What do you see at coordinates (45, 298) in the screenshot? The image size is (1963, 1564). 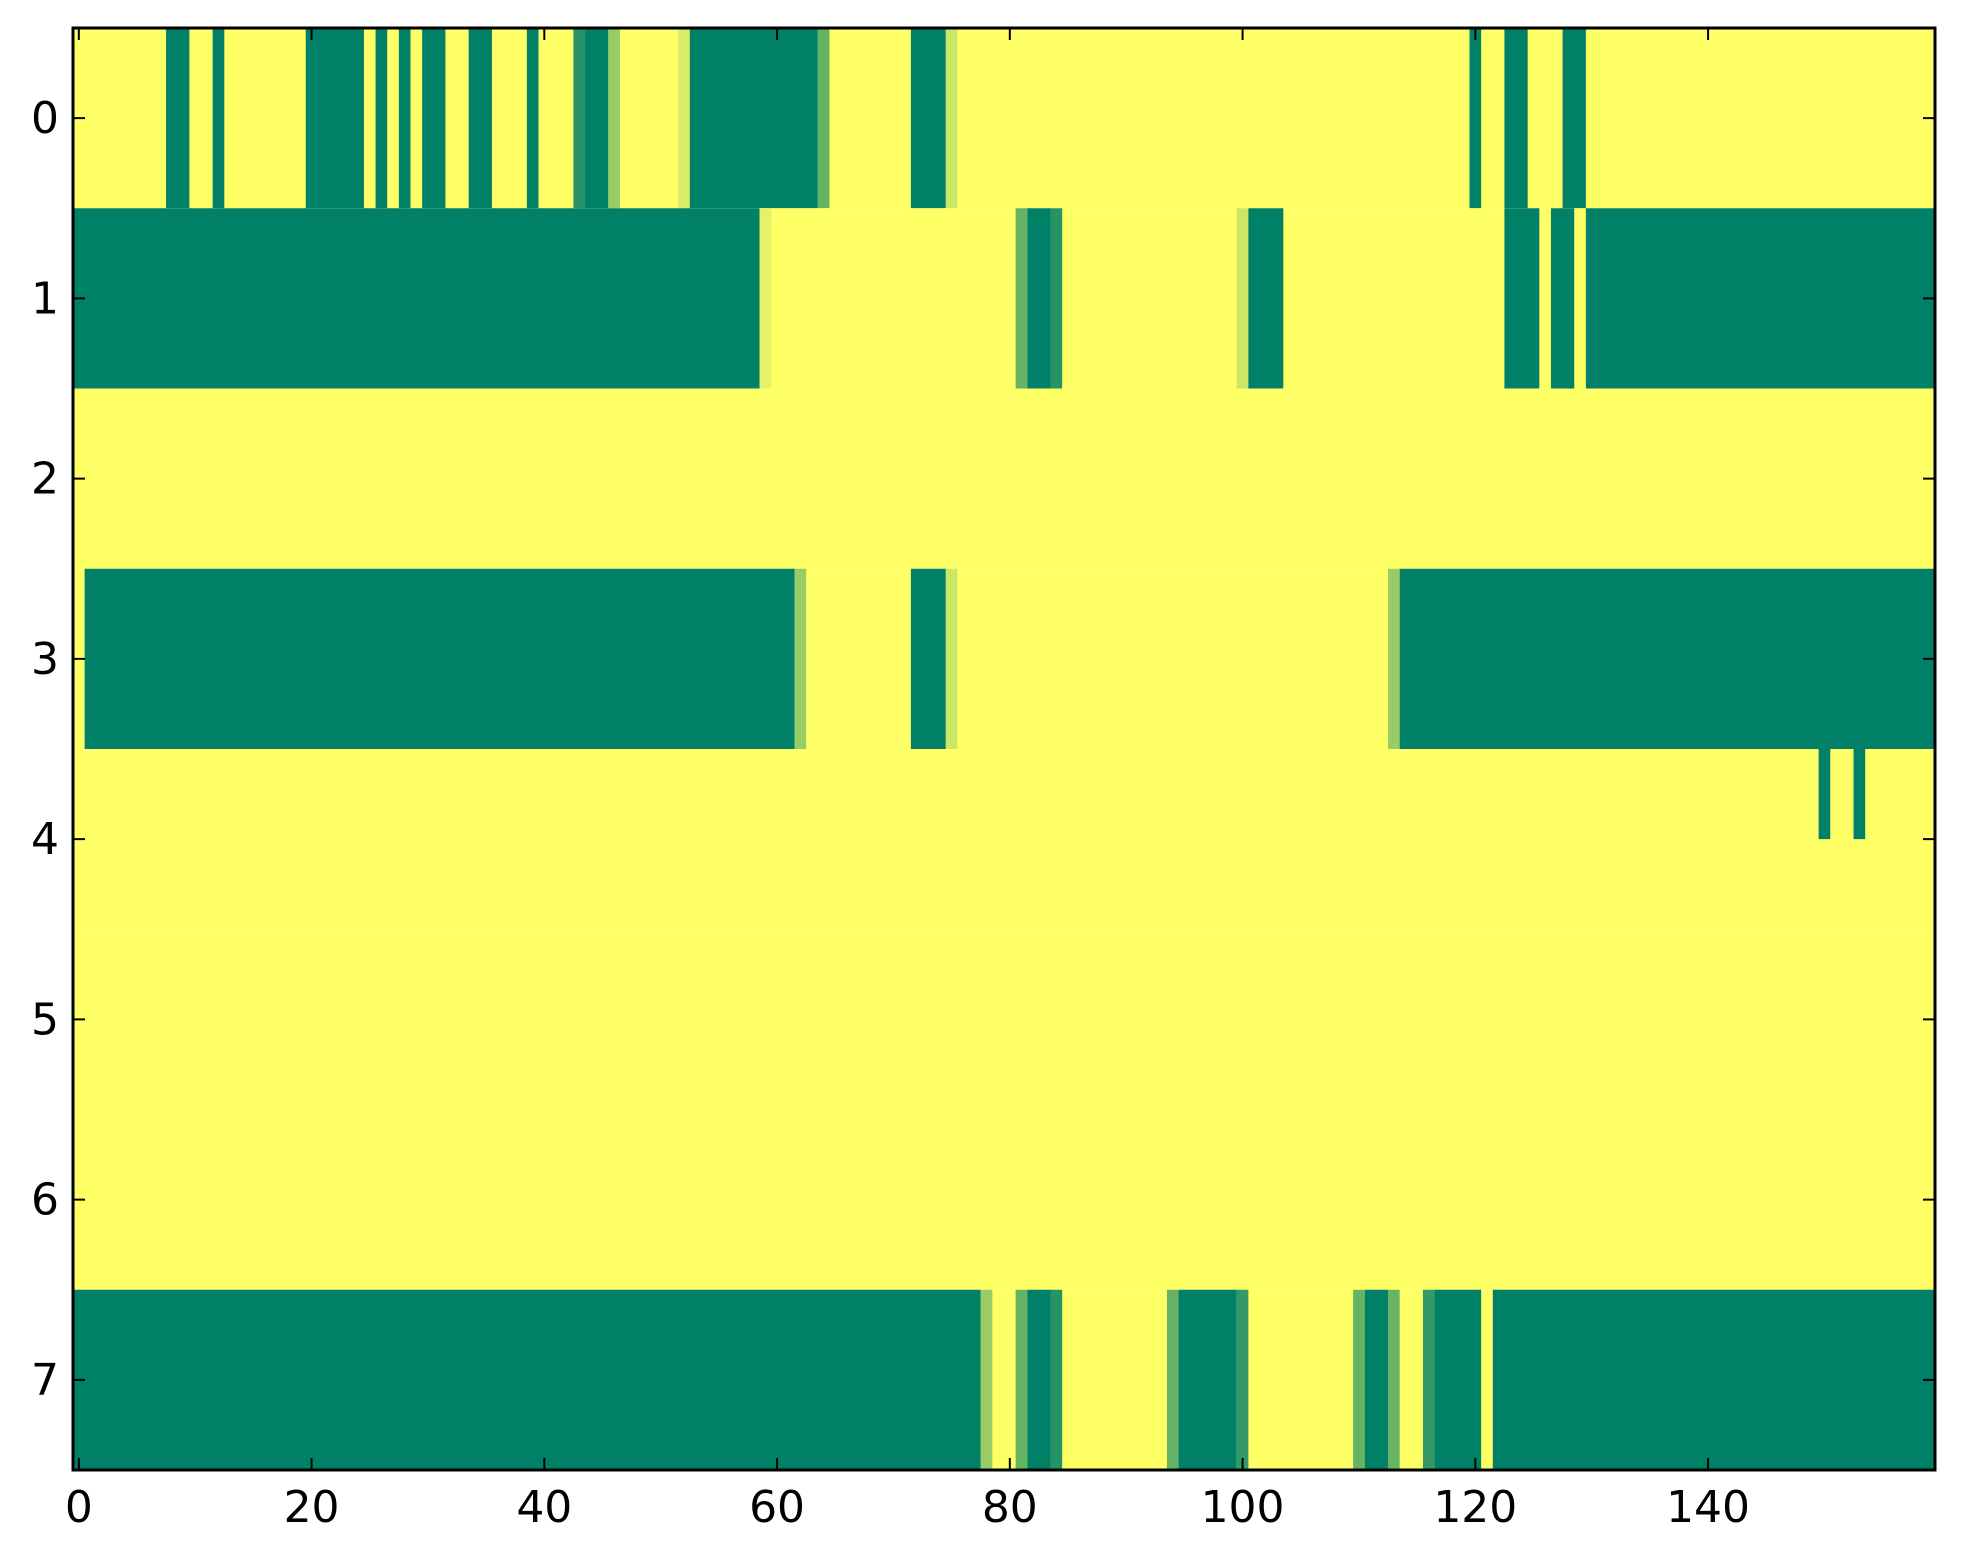 I see `y-tick-label: 1` at bounding box center [45, 298].